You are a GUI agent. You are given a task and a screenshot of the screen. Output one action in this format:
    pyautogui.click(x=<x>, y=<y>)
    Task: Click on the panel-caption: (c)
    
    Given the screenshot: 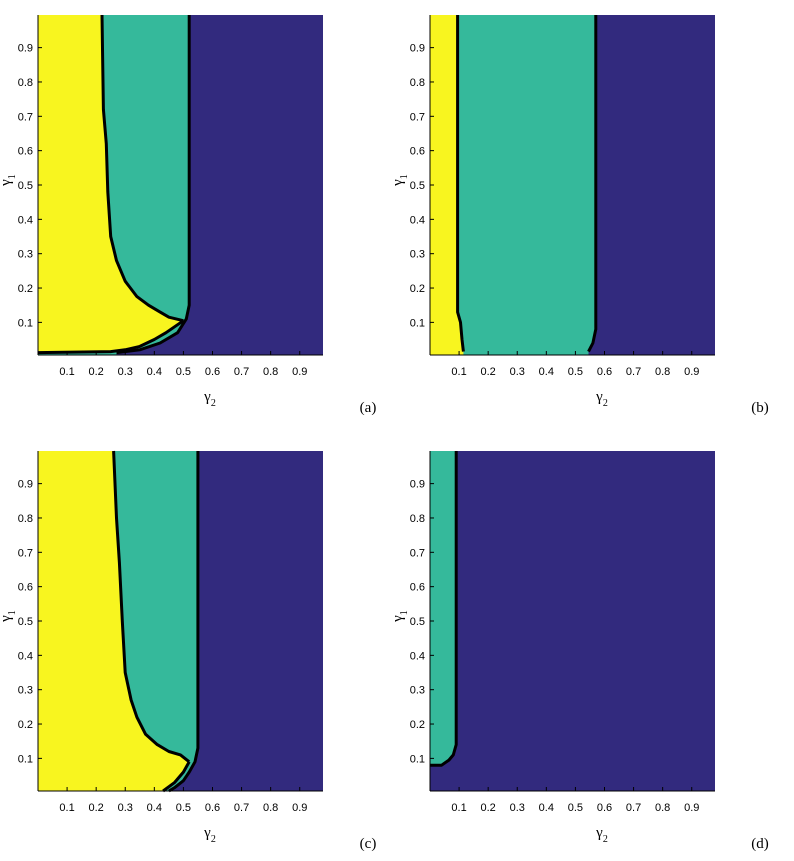 What is the action you would take?
    pyautogui.click(x=368, y=844)
    